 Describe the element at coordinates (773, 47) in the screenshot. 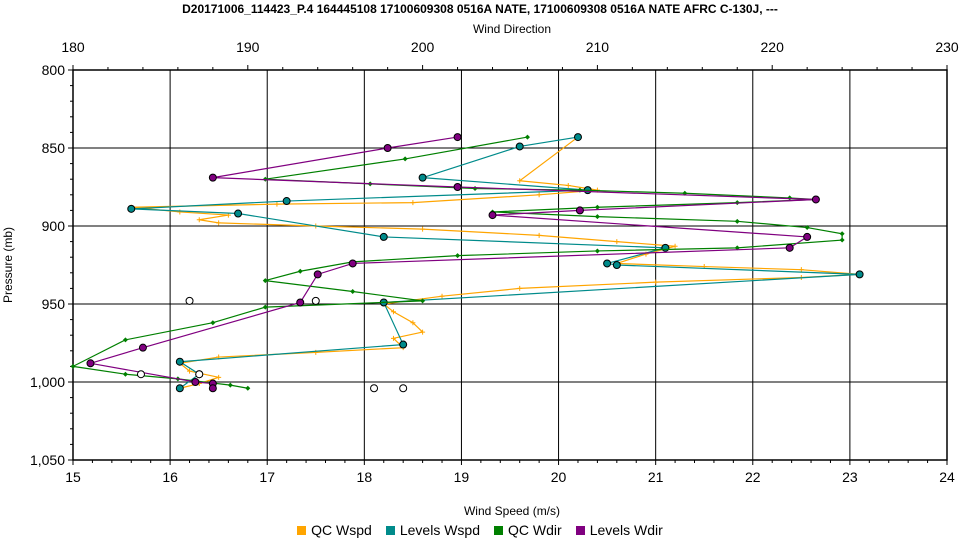

I see `x2-tick-label: 220` at that location.